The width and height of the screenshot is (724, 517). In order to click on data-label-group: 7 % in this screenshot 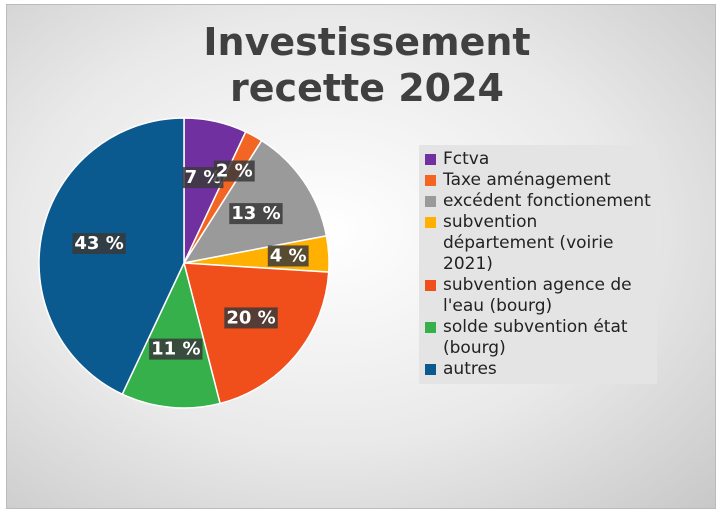, I will do `click(203, 178)`.